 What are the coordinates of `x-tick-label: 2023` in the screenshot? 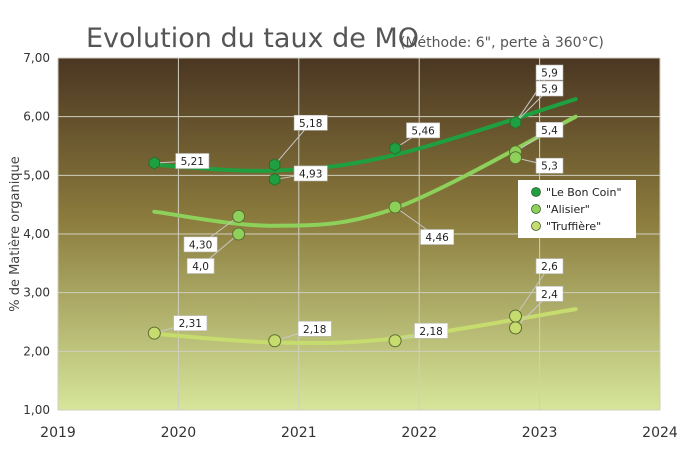 It's located at (540, 433).